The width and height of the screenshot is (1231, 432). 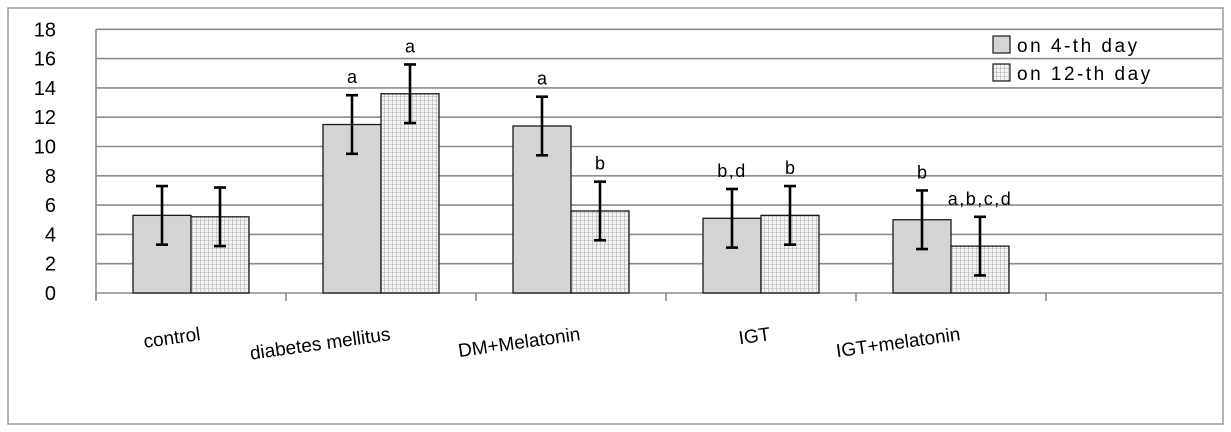 I want to click on y-tick-label: 10, so click(x=45, y=148).